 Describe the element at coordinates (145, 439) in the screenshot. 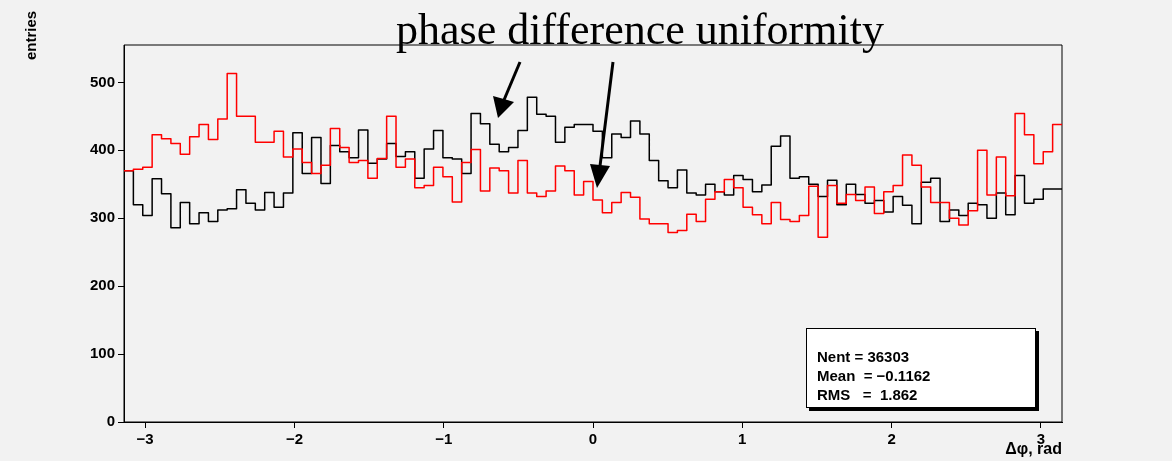

I see `x-tick-label: −3` at that location.